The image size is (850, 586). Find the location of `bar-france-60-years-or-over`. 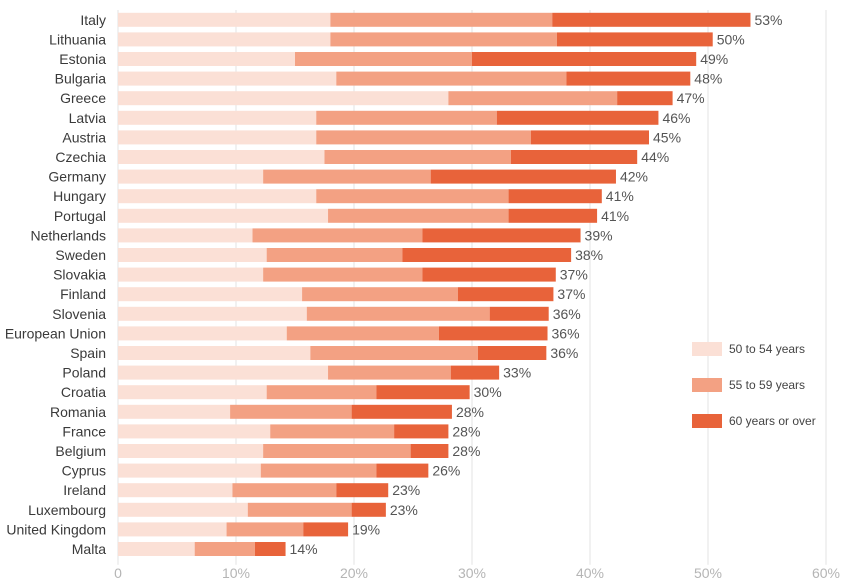

bar-france-60-years-or-over is located at coordinates (421, 431).